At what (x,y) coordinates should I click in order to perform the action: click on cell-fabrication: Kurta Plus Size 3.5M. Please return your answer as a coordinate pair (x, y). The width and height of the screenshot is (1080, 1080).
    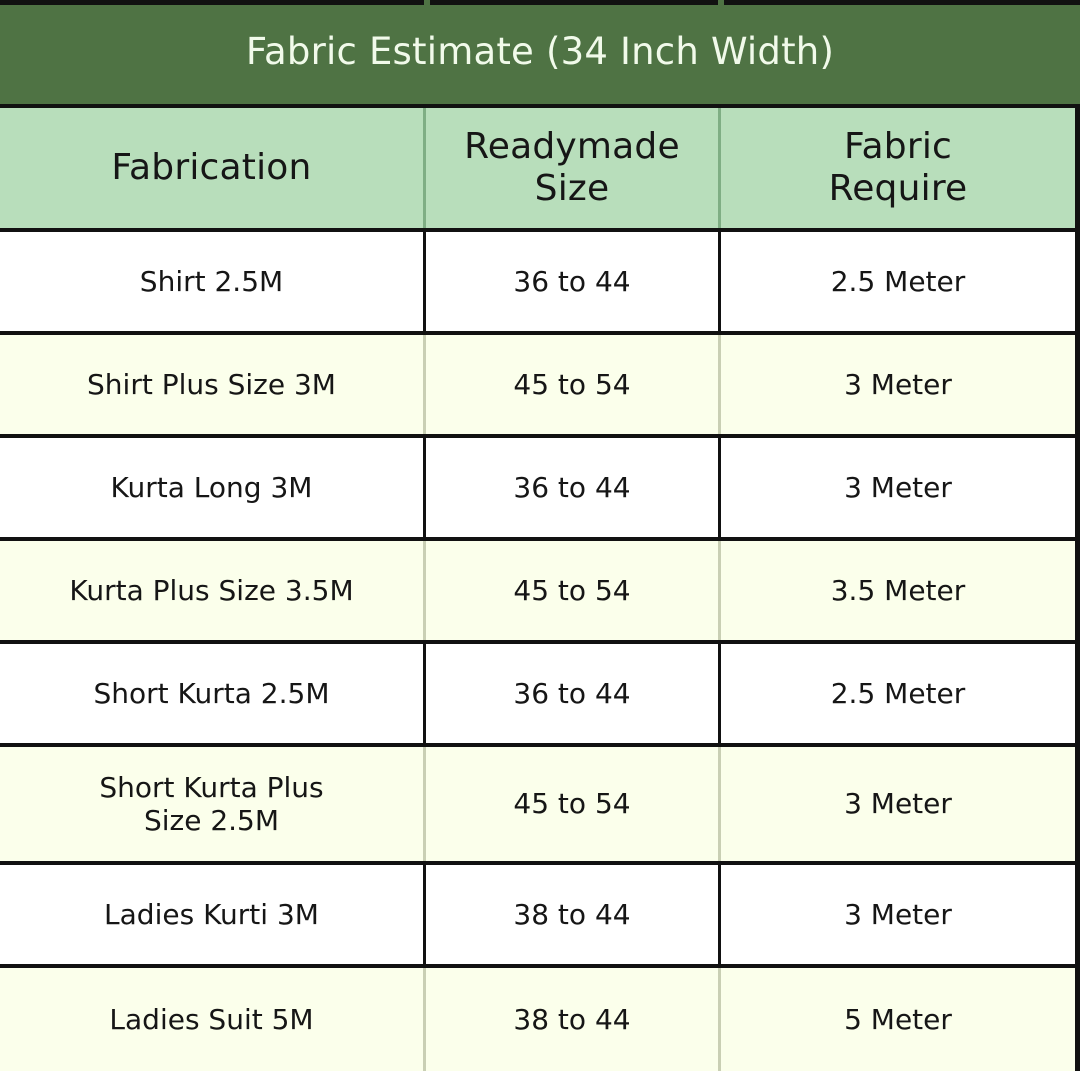
    Looking at the image, I should click on (213, 590).